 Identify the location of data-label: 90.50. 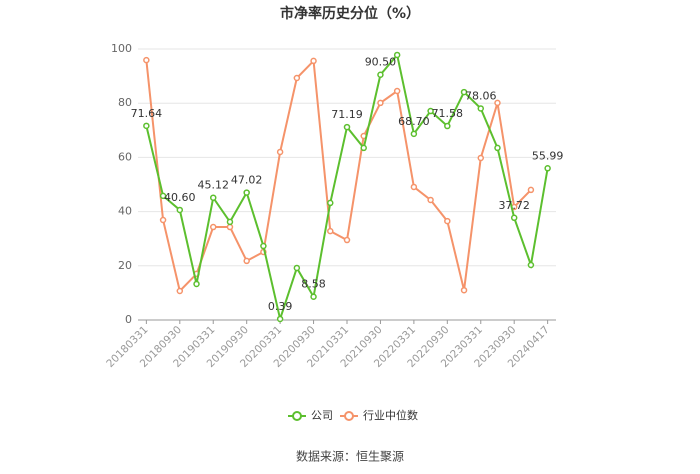
(381, 62).